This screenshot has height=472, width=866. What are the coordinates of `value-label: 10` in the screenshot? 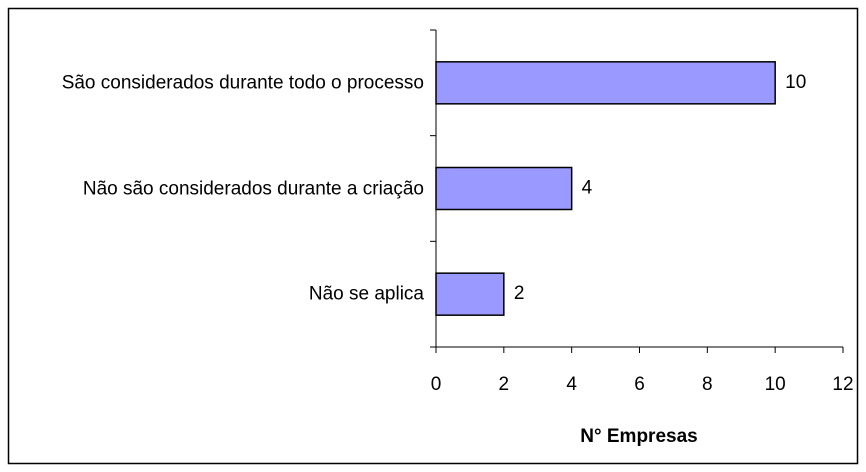 It's located at (795, 82).